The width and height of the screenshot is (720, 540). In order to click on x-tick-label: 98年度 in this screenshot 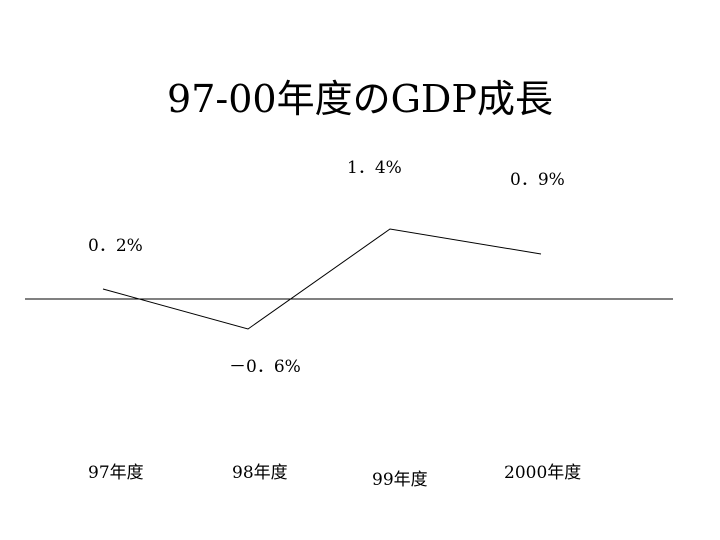, I will do `click(260, 473)`.